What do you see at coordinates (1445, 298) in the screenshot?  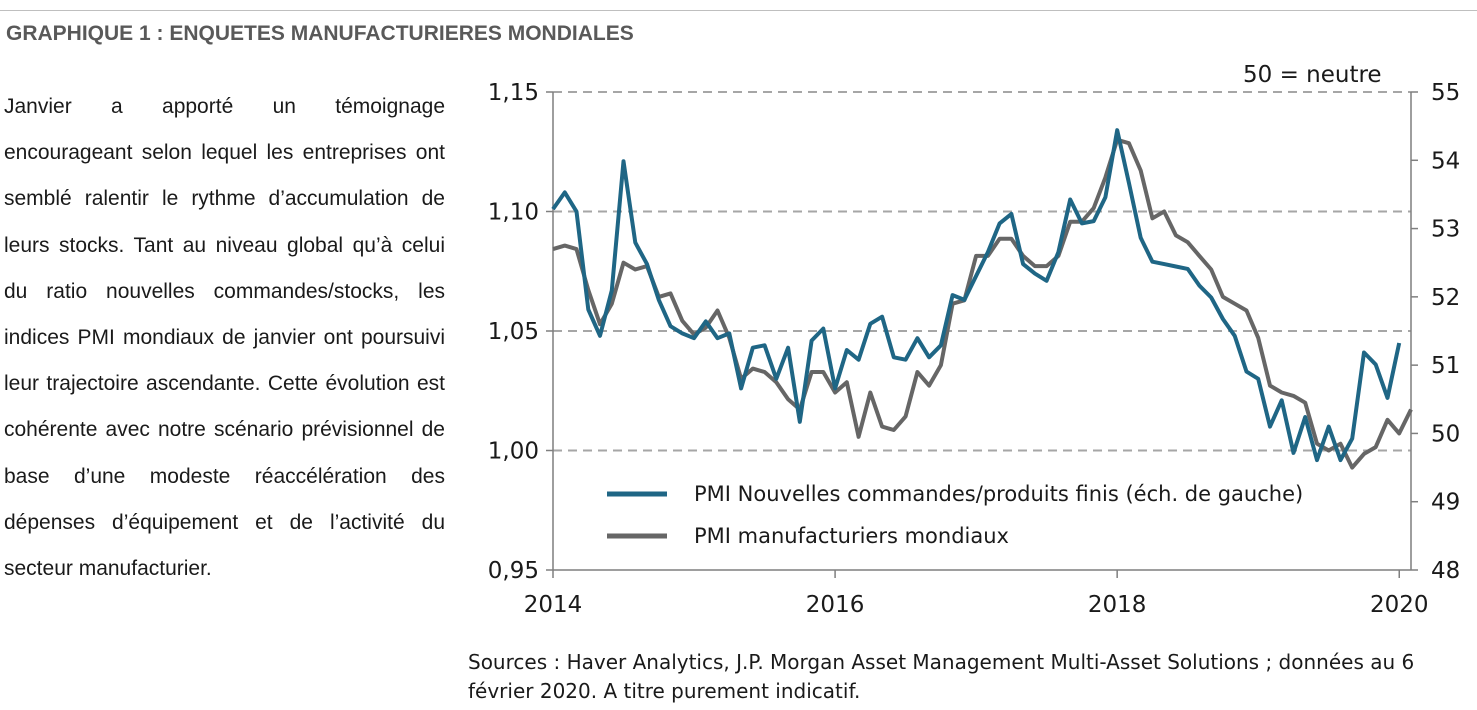 I see `right-tick-label: 52` at bounding box center [1445, 298].